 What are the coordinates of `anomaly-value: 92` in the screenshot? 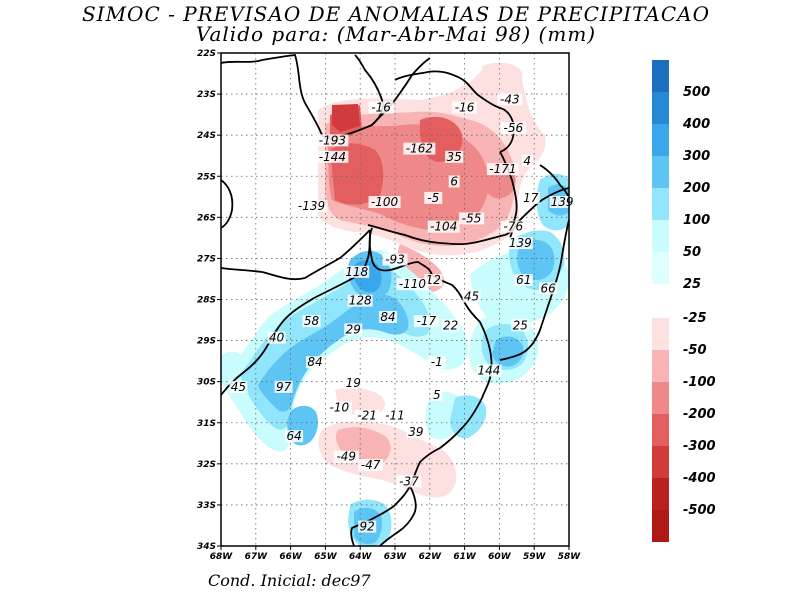 It's located at (367, 527).